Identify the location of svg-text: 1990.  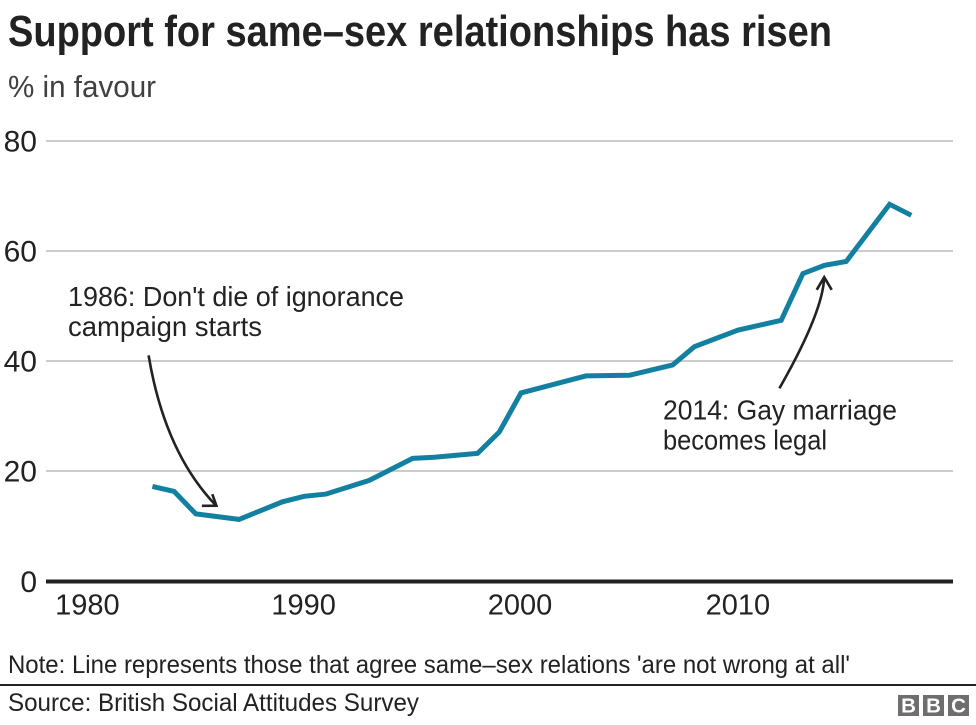
(303, 606).